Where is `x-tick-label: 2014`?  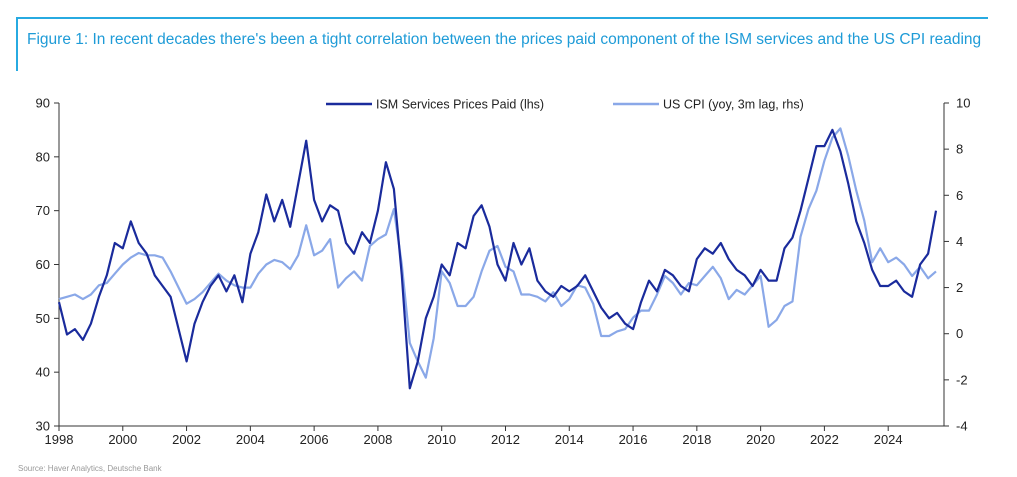 x-tick-label: 2014 is located at coordinates (569, 439).